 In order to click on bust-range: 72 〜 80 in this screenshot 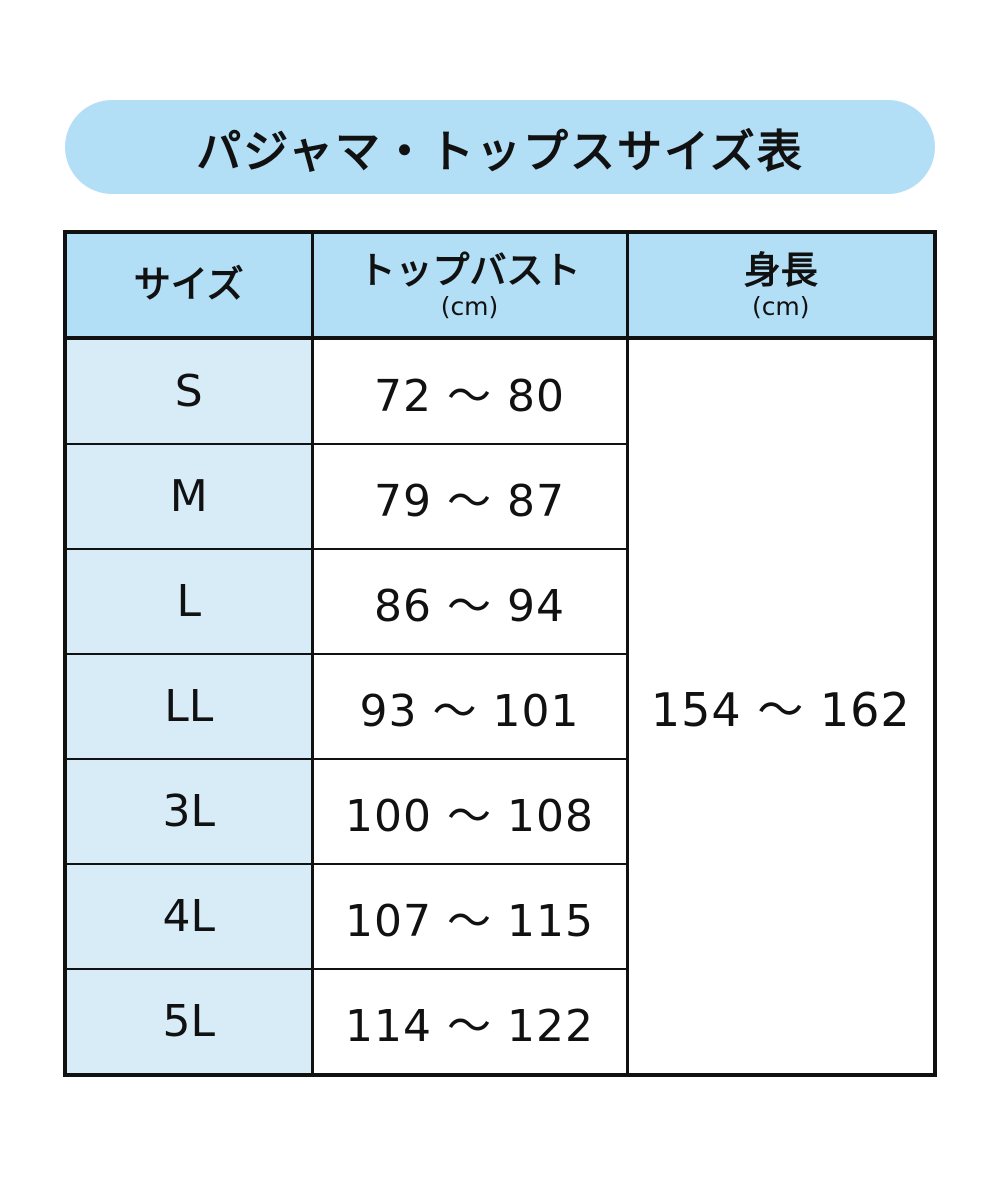, I will do `click(469, 391)`.